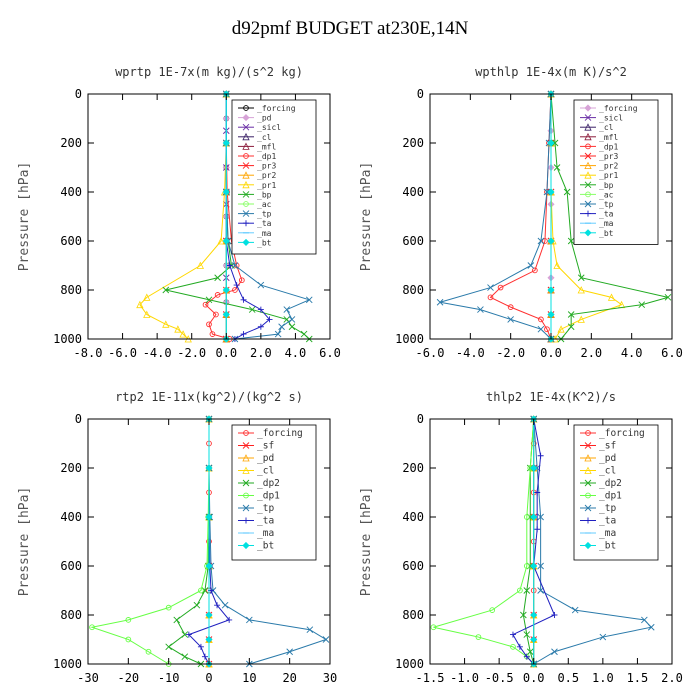  I want to click on chart-title: rtp2 1E-11x(kg^2)/(kg^2 s), so click(209, 397).